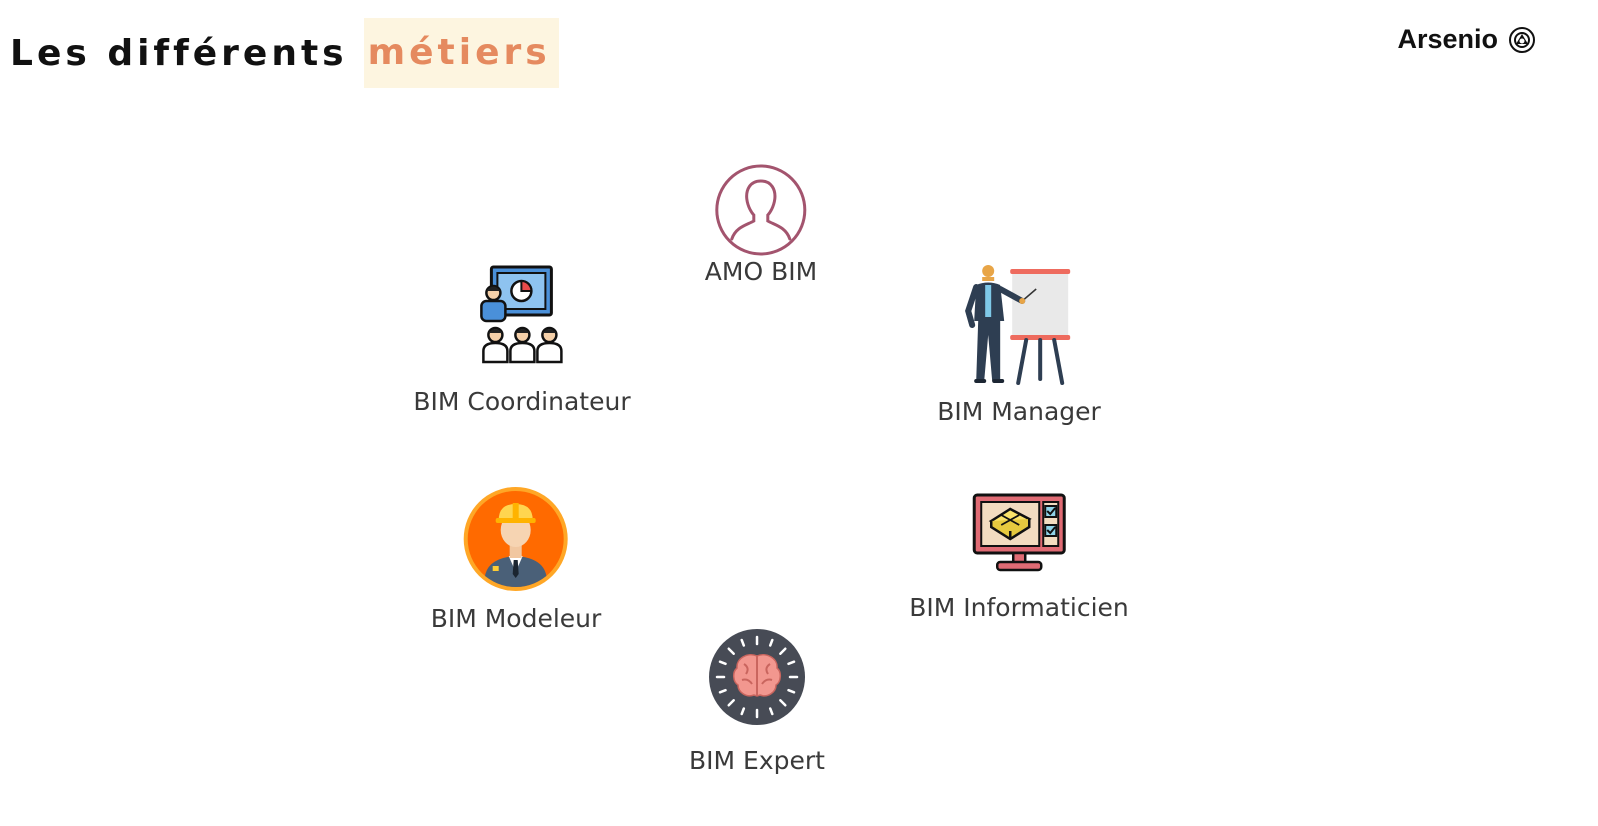 This screenshot has height=826, width=1598. Describe the element at coordinates (516, 618) in the screenshot. I see `role-label: BIM Modeleur` at that location.